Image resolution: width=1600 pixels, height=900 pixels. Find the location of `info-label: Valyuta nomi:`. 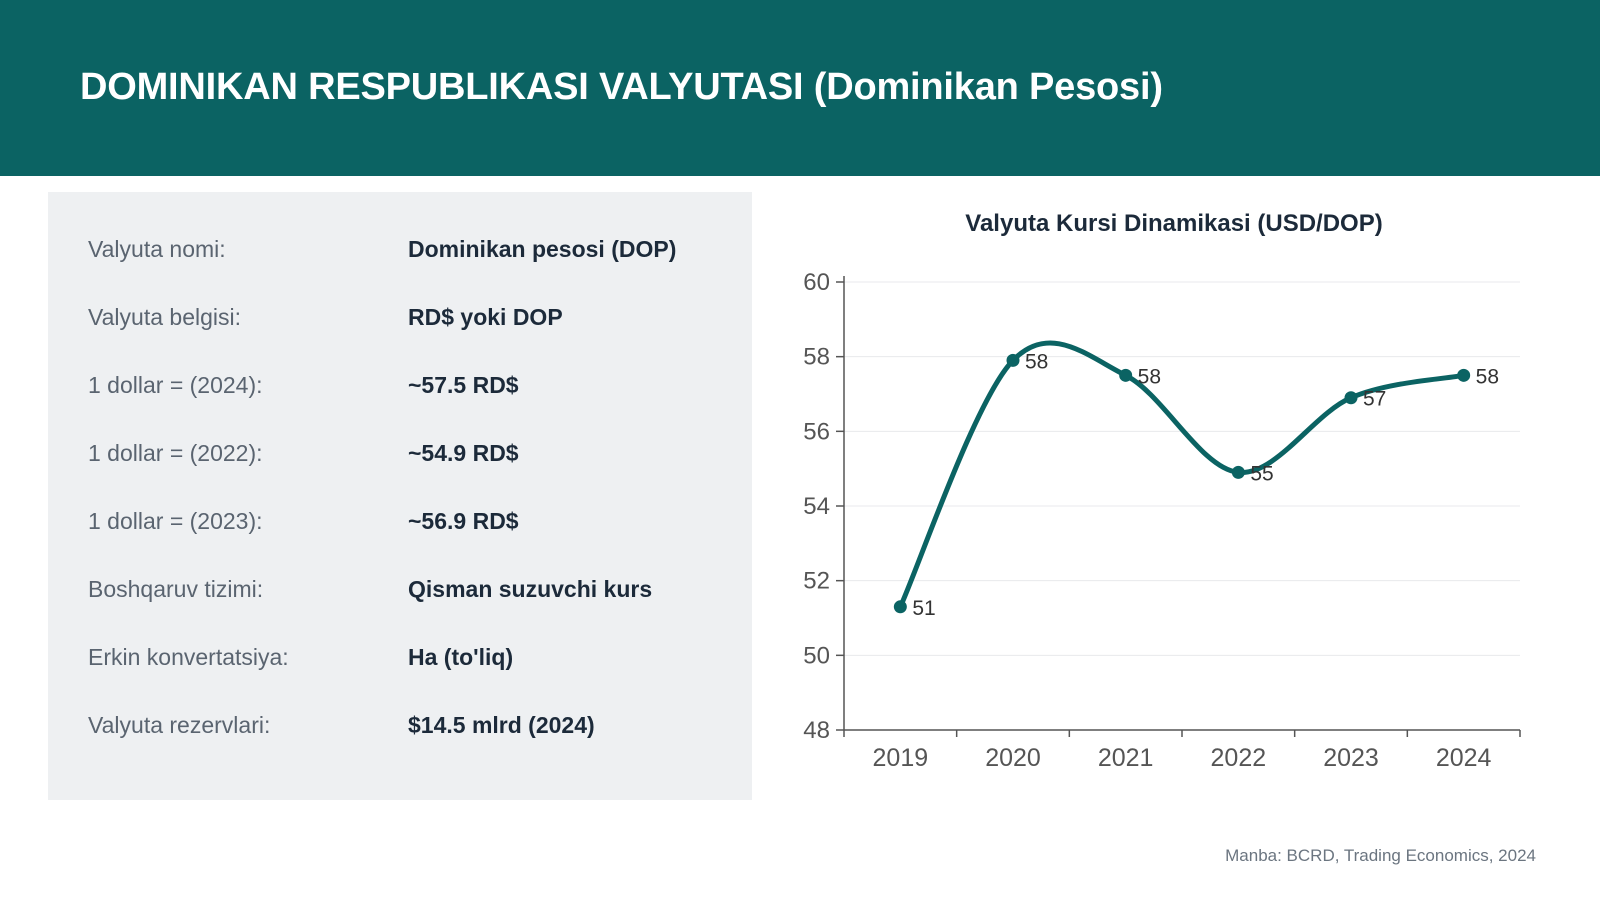

info-label: Valyuta nomi: is located at coordinates (157, 249).